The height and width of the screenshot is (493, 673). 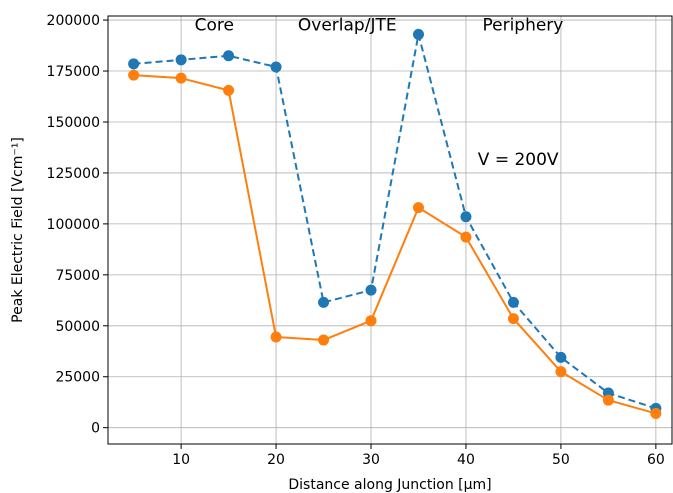 I want to click on y-tick-label: 175000, so click(x=73, y=72).